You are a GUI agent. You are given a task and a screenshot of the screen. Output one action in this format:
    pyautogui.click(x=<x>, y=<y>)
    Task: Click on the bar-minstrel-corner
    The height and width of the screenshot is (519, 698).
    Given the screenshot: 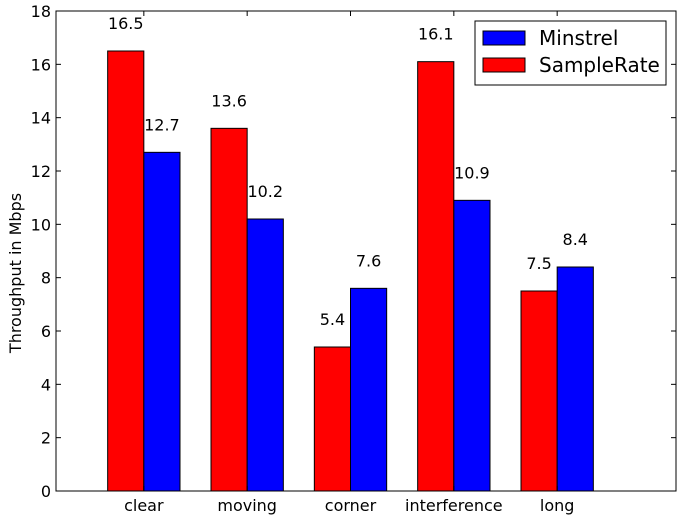 What is the action you would take?
    pyautogui.click(x=369, y=389)
    